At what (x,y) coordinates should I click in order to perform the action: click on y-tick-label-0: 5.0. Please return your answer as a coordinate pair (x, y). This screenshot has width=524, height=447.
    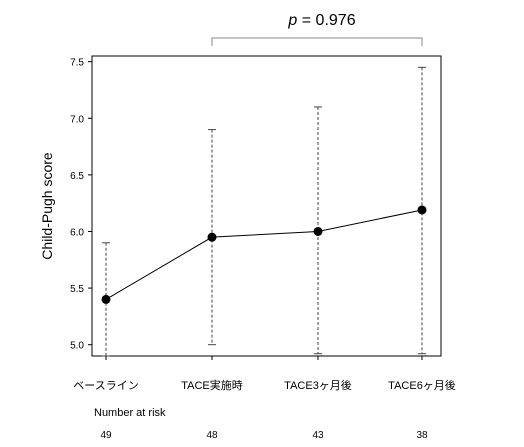
    Looking at the image, I should click on (77, 346).